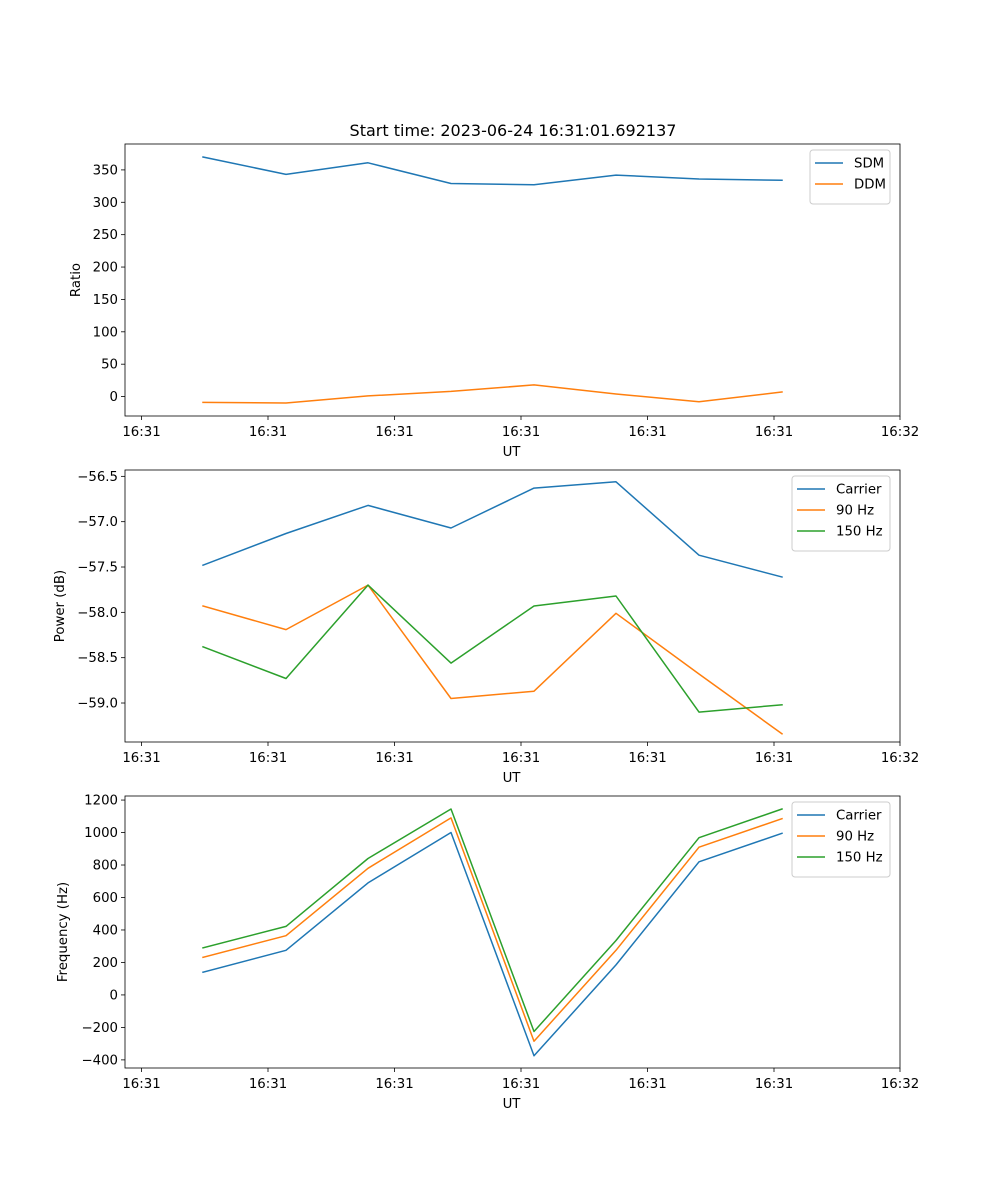  Describe the element at coordinates (97, 477) in the screenshot. I see `y-tick-label: −56.5` at that location.